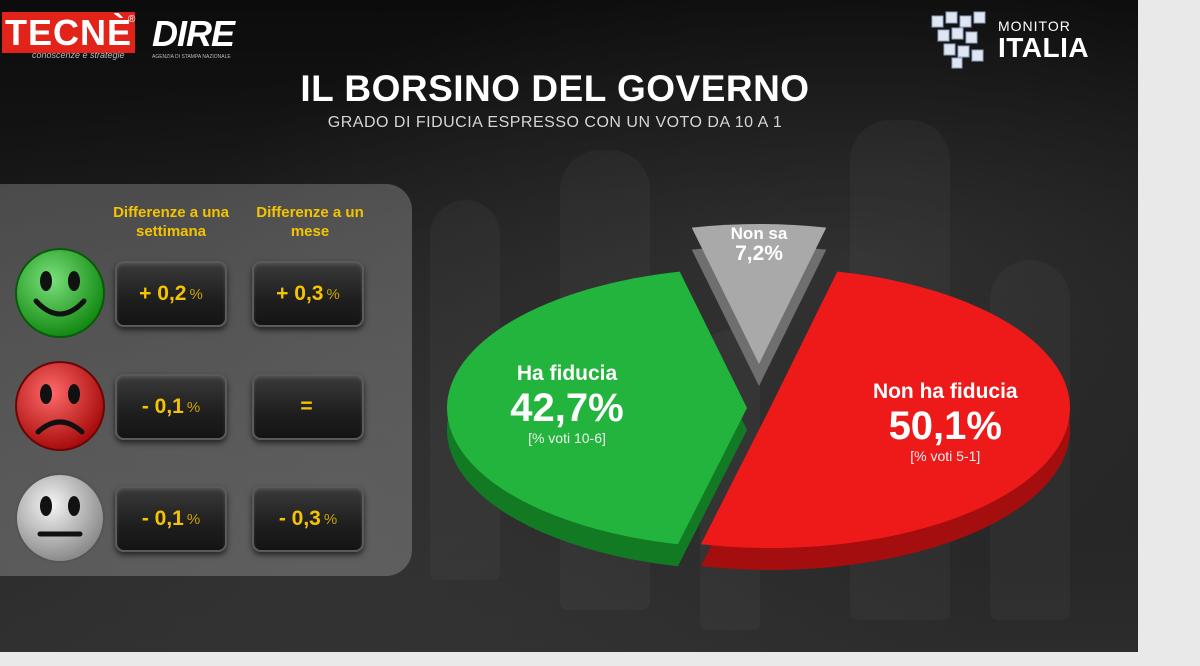 Image resolution: width=1200 pixels, height=666 pixels. Describe the element at coordinates (300, 293) in the screenshot. I see `happy-month-diff-value: + 0,3` at that location.